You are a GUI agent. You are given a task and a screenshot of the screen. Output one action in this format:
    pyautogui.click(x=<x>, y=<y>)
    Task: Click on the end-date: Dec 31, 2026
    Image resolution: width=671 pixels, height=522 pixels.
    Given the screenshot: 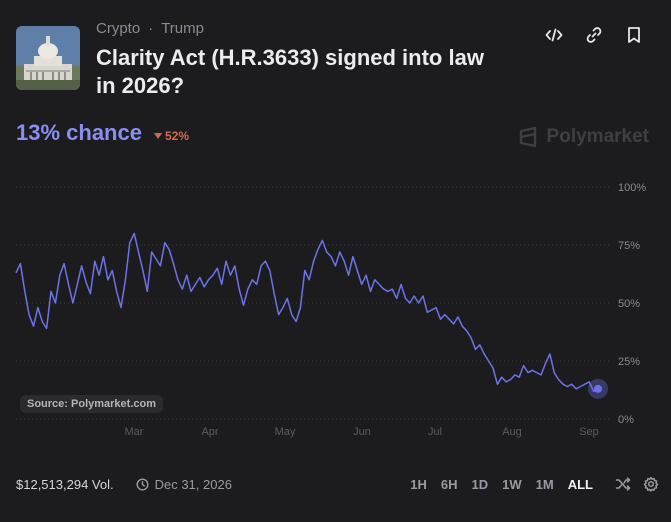 What is the action you would take?
    pyautogui.click(x=184, y=484)
    